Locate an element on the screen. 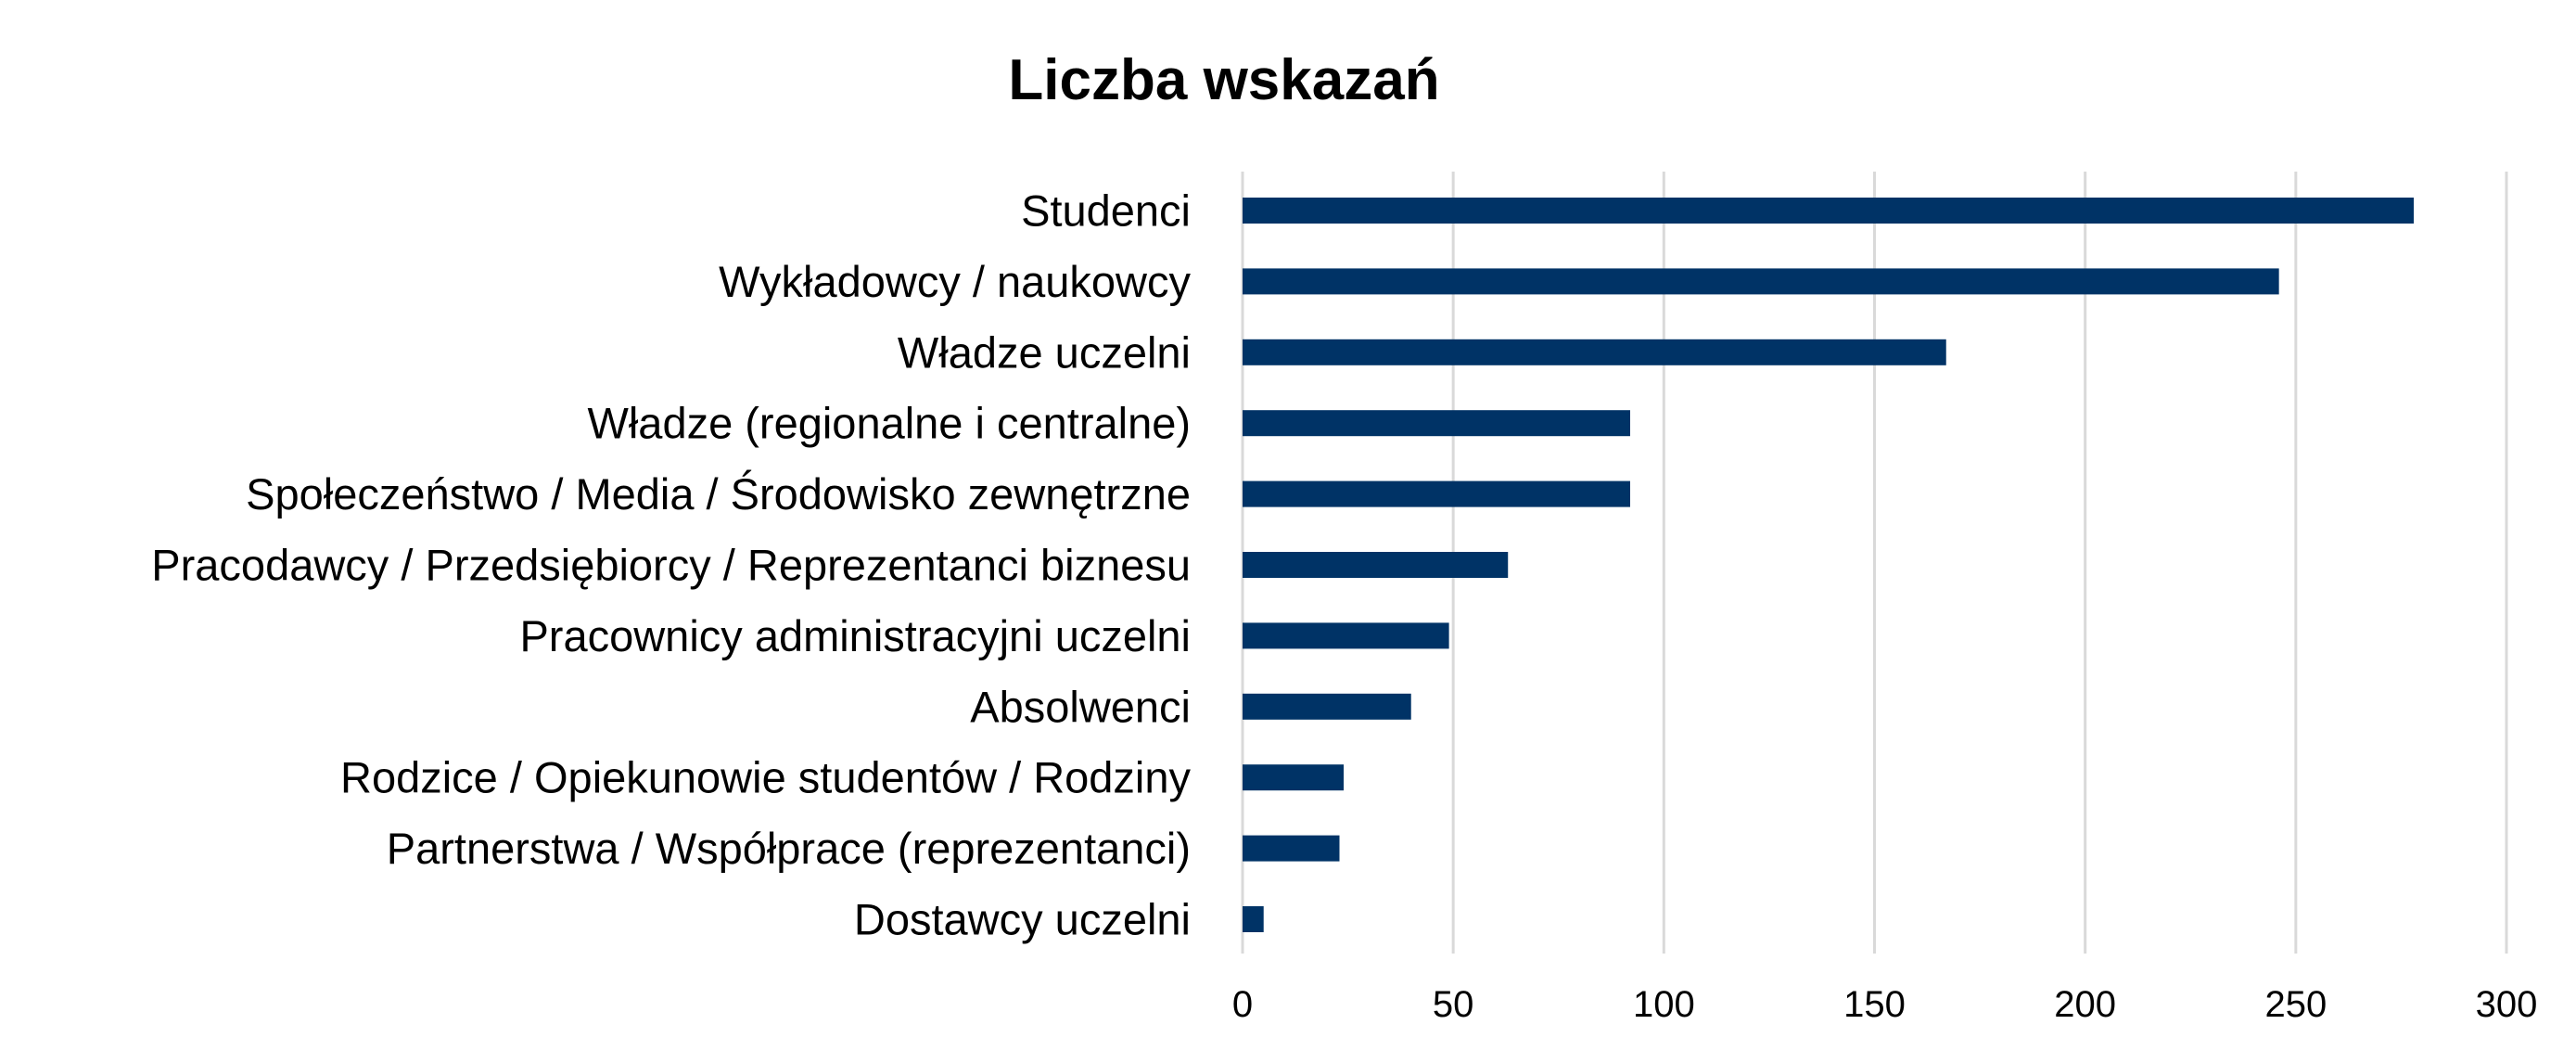 The height and width of the screenshot is (1050, 2576). category-label: Dostawcy uczelni is located at coordinates (1023, 919).